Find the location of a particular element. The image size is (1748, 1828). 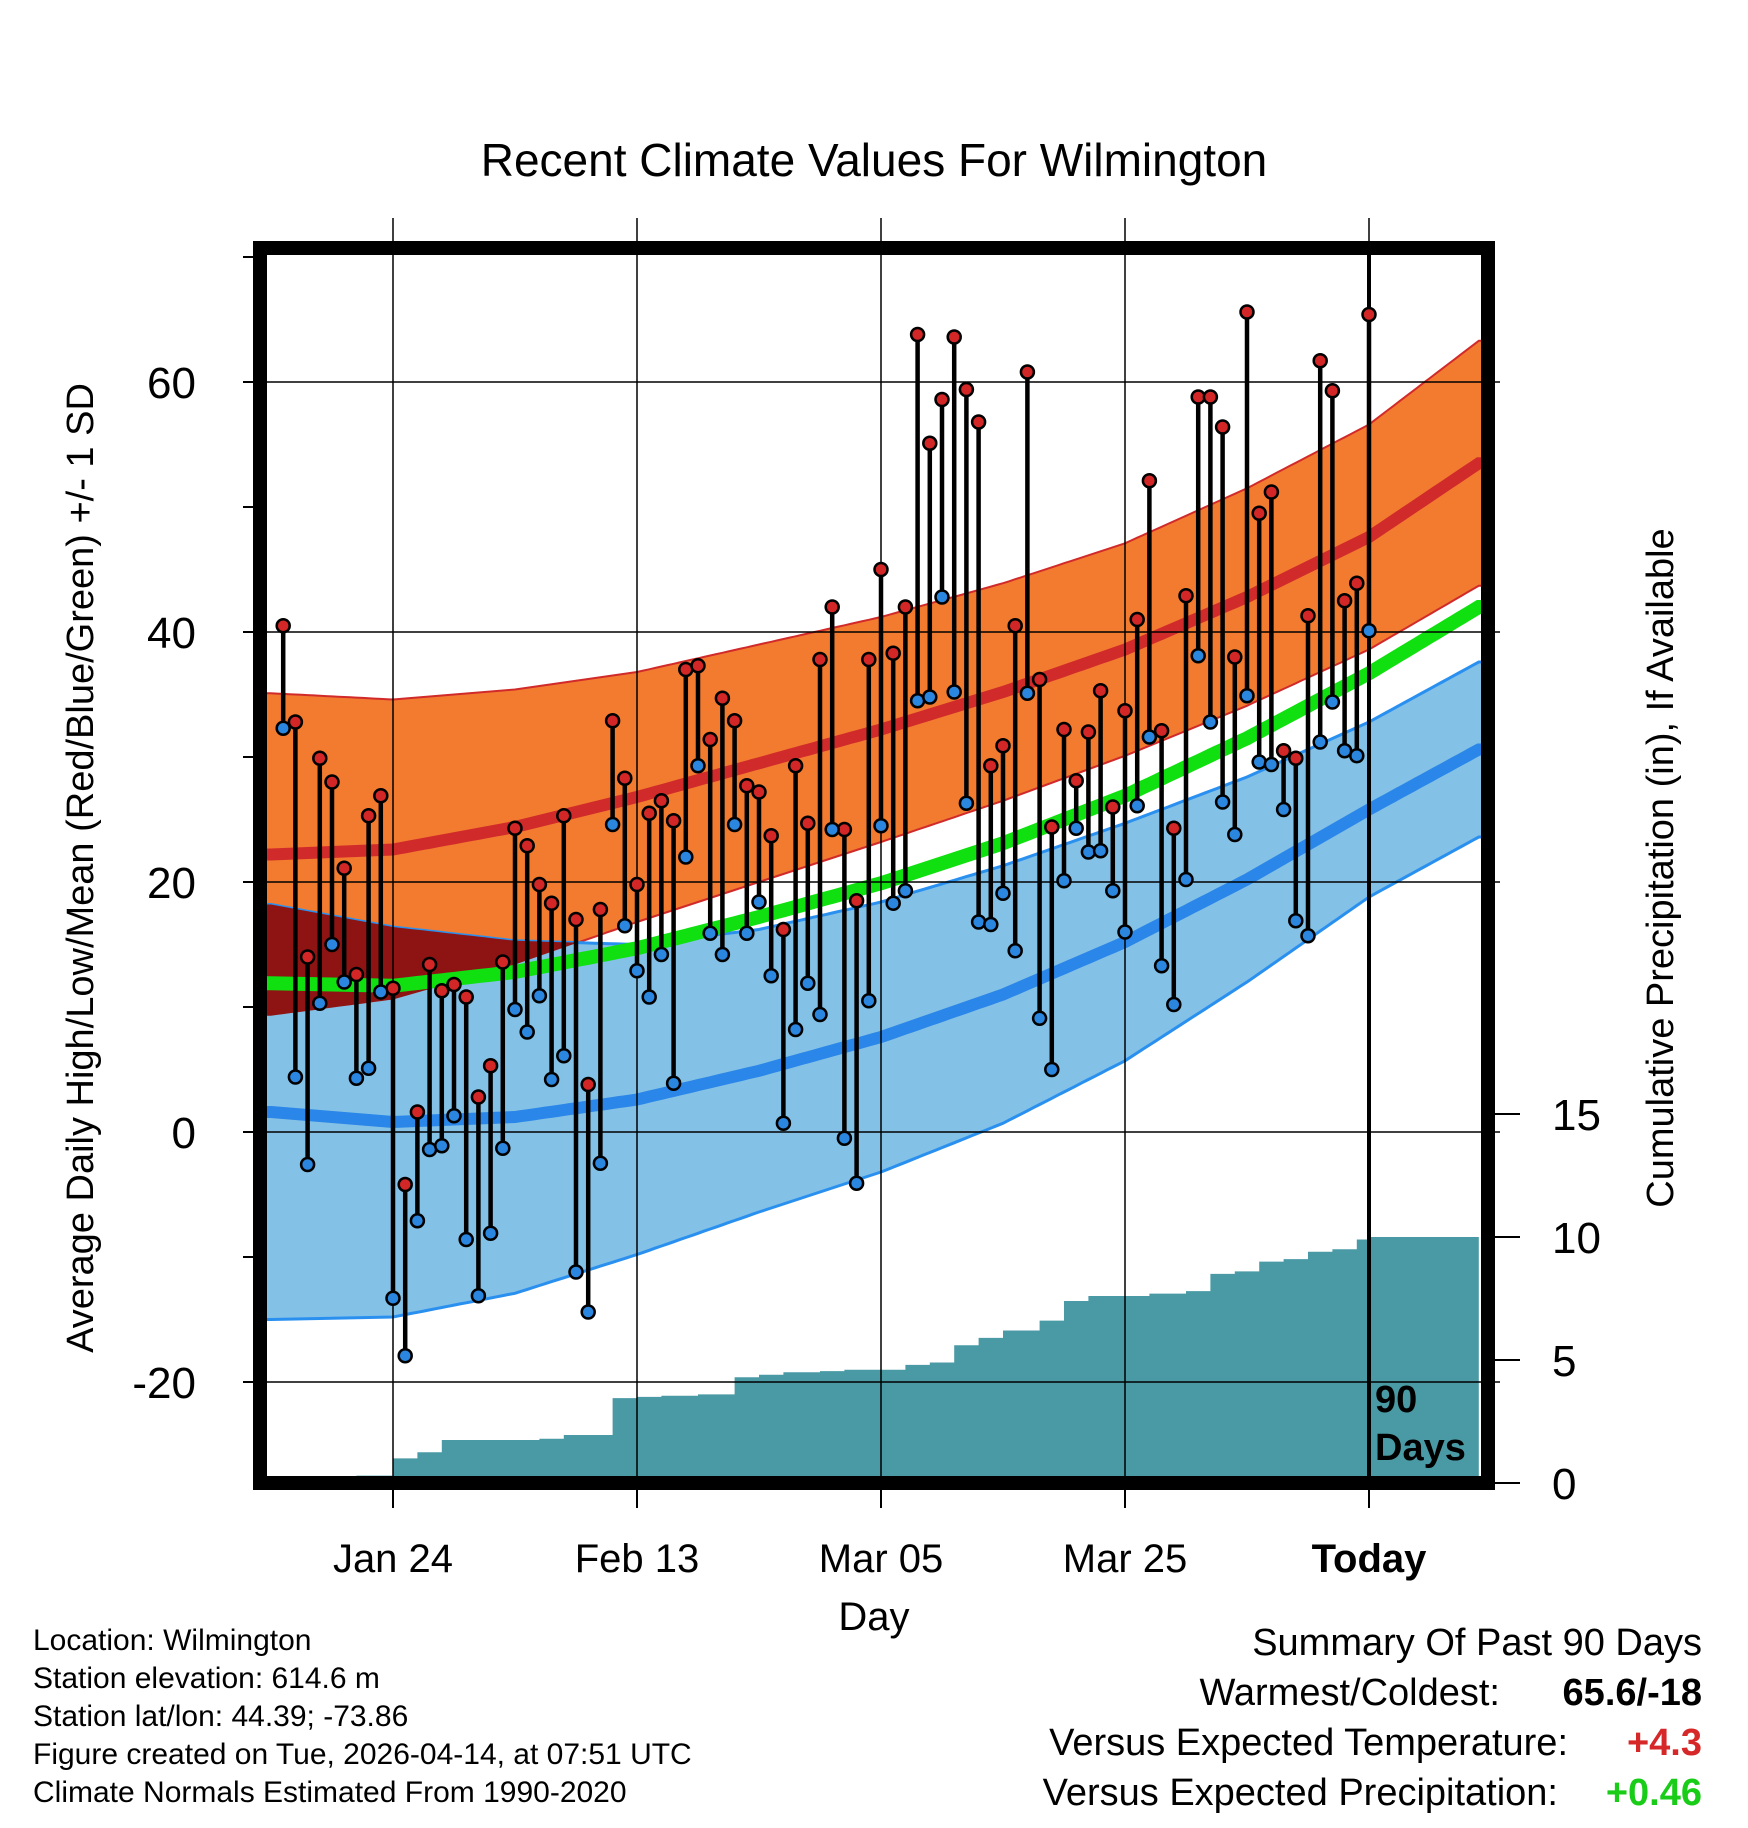

x-axis-label: Day is located at coordinates (873, 1617).